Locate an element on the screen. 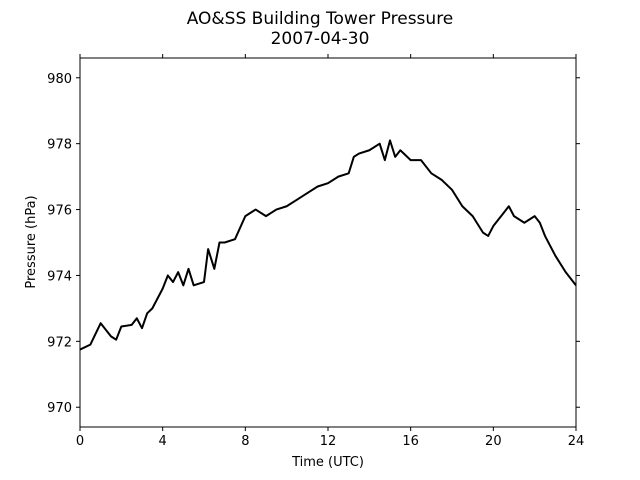  x-tick-label: 4 is located at coordinates (163, 441).